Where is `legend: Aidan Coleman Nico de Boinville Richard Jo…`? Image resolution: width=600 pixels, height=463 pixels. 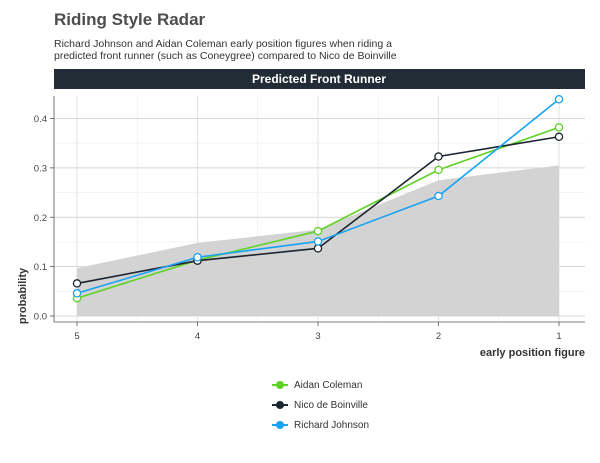
legend: Aidan Coleman Nico de Boinville Richard Jo… is located at coordinates (319, 405).